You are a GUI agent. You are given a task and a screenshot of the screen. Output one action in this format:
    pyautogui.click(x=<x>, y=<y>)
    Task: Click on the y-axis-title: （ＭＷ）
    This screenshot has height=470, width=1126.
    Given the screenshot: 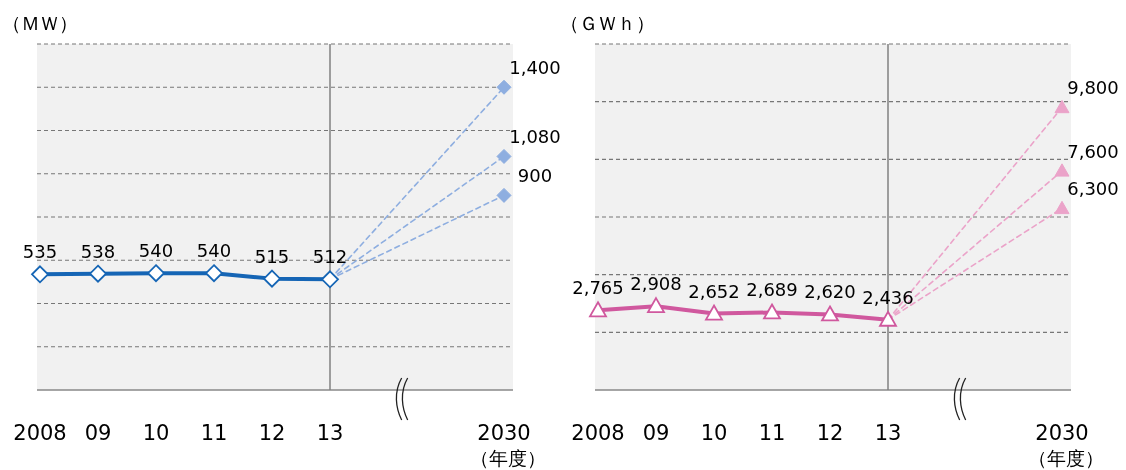 What is the action you would take?
    pyautogui.click(x=40, y=23)
    